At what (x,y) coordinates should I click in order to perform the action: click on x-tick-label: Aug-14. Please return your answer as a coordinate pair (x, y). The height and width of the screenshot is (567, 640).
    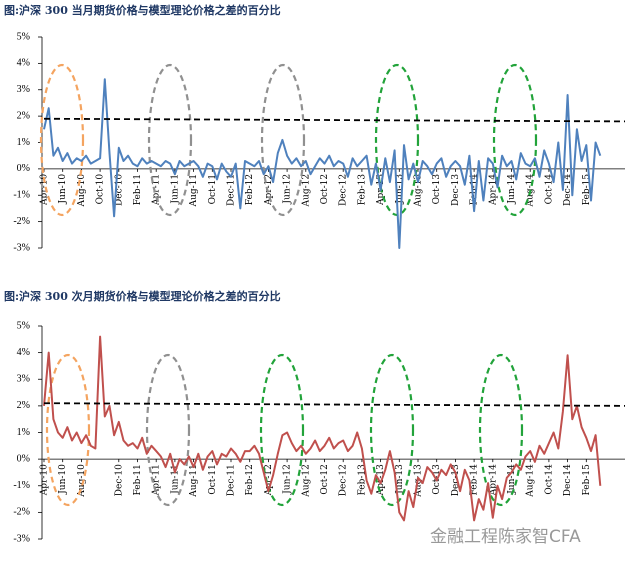
    Looking at the image, I should click on (531, 481).